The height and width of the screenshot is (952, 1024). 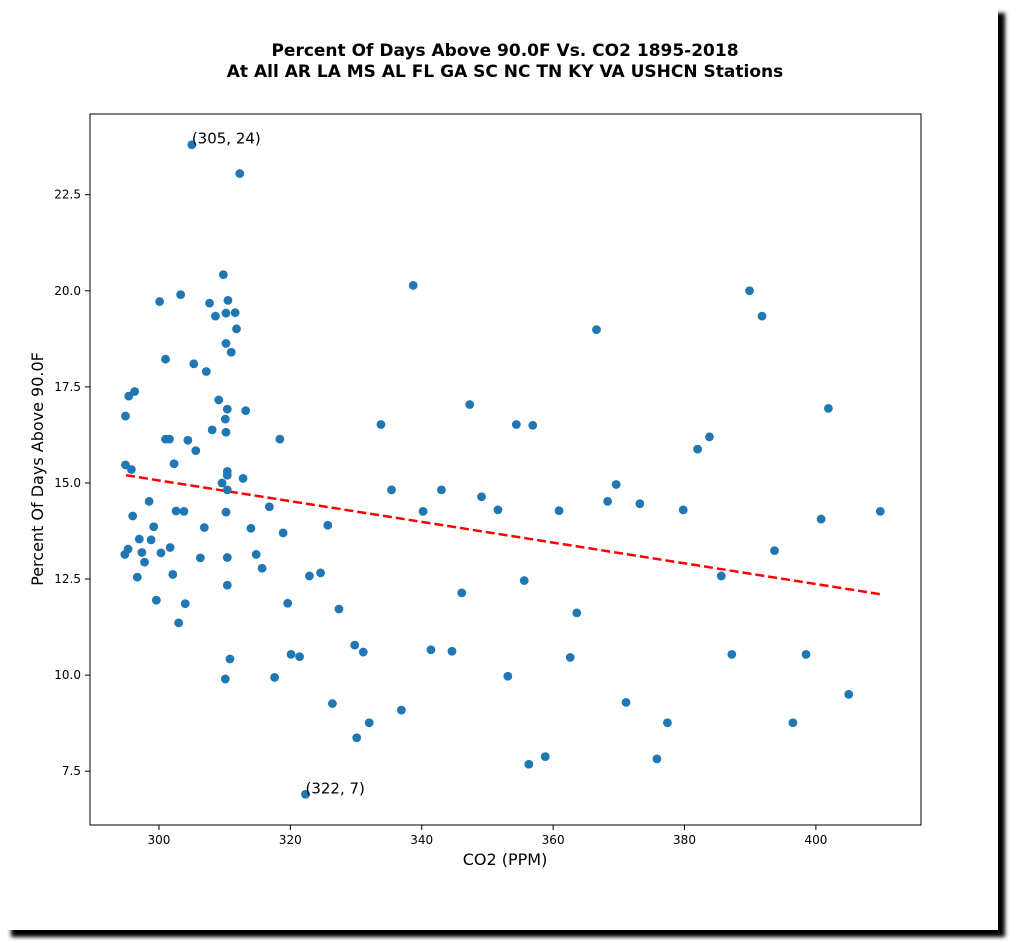 I want to click on x-tick-label: 360, so click(x=553, y=840).